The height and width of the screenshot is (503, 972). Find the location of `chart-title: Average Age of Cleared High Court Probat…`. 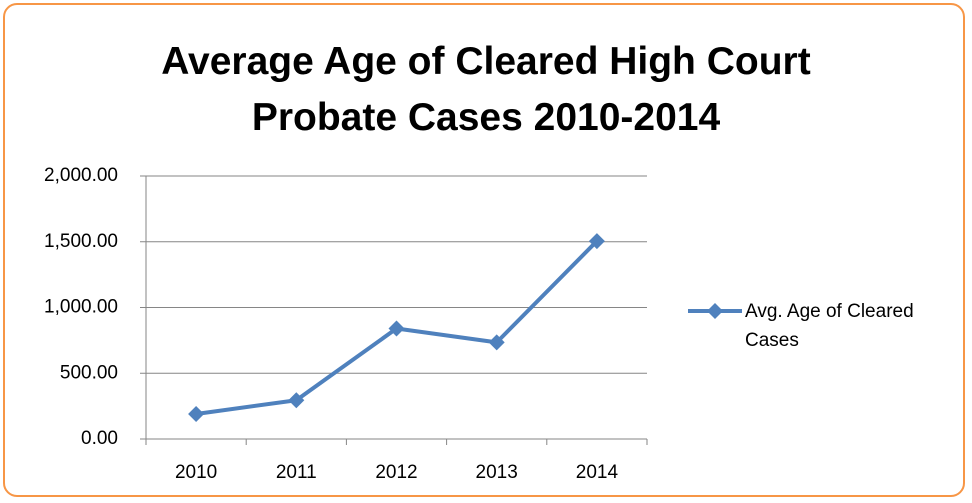

chart-title: Average Age of Cleared High Court Probat… is located at coordinates (486, 89).